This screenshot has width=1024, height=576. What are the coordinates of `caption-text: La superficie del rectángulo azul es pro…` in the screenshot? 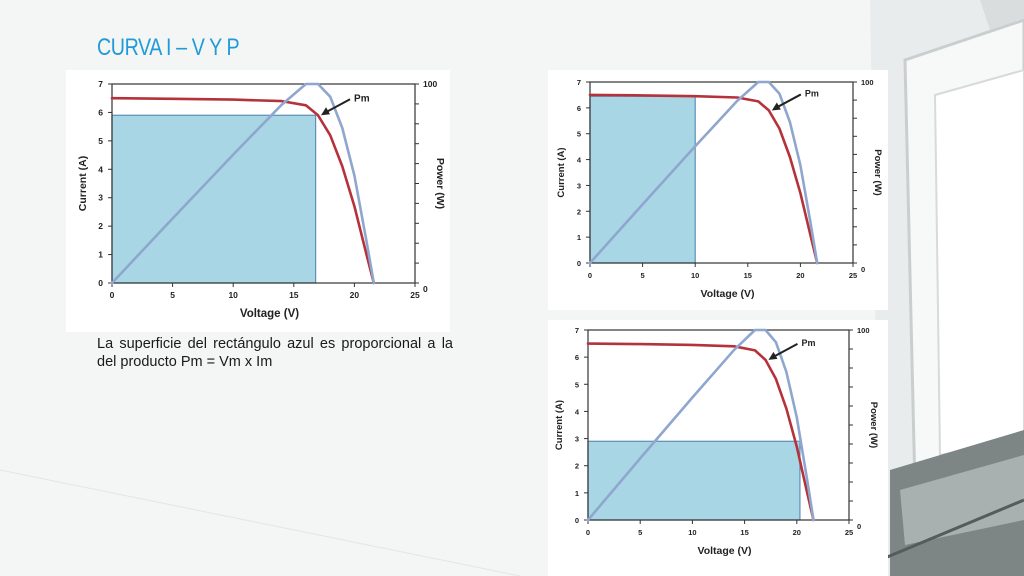 It's located at (275, 353).